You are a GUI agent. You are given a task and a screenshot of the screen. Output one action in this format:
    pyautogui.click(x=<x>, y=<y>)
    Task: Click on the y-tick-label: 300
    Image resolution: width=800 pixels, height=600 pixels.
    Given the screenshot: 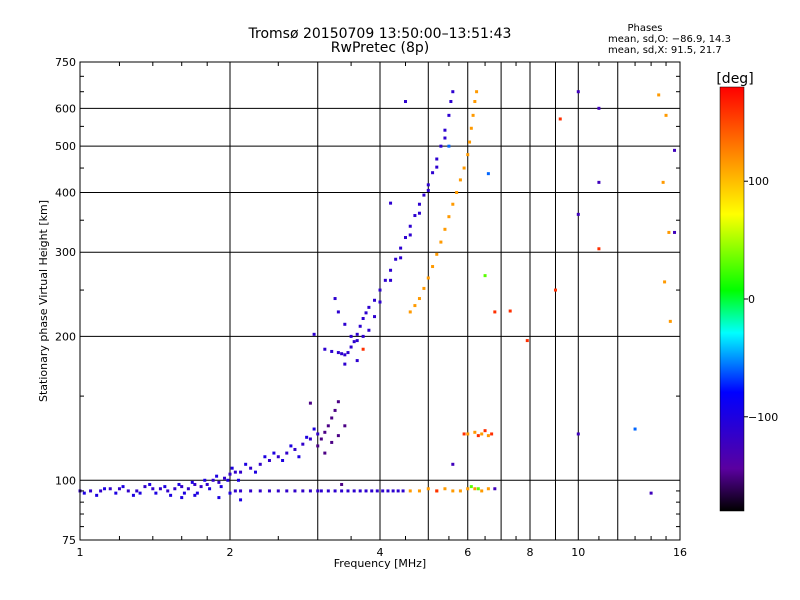 What is the action you would take?
    pyautogui.click(x=65, y=252)
    